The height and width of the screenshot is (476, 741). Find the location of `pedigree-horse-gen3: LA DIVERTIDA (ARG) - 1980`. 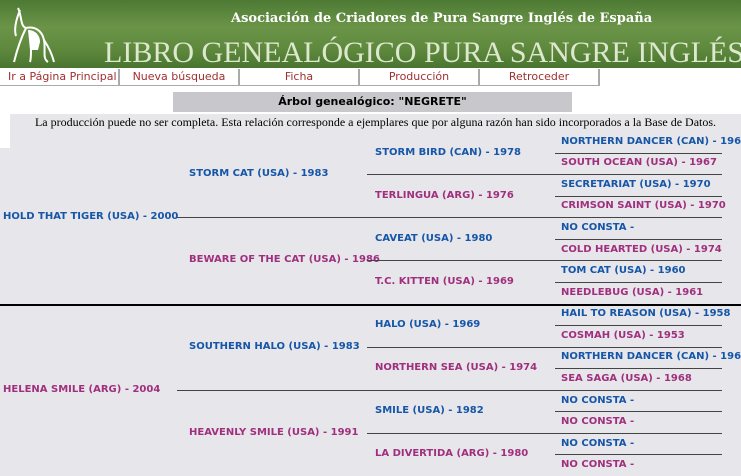

pedigree-horse-gen3: LA DIVERTIDA (ARG) - 1980 is located at coordinates (452, 454).